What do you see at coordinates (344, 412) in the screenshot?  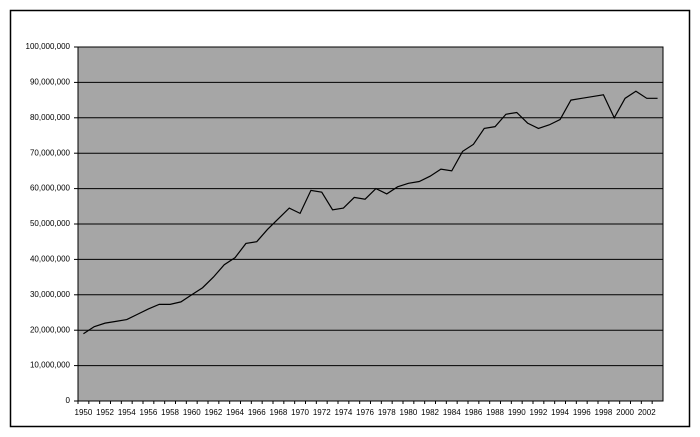 I see `x-tick-label: 1974` at bounding box center [344, 412].